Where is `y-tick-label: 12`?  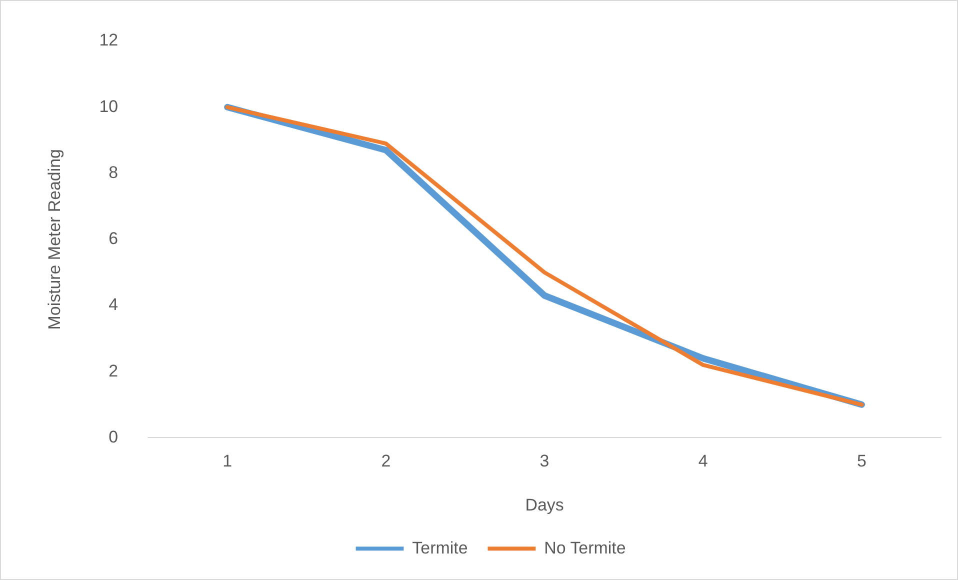
y-tick-label: 12 is located at coordinates (108, 40).